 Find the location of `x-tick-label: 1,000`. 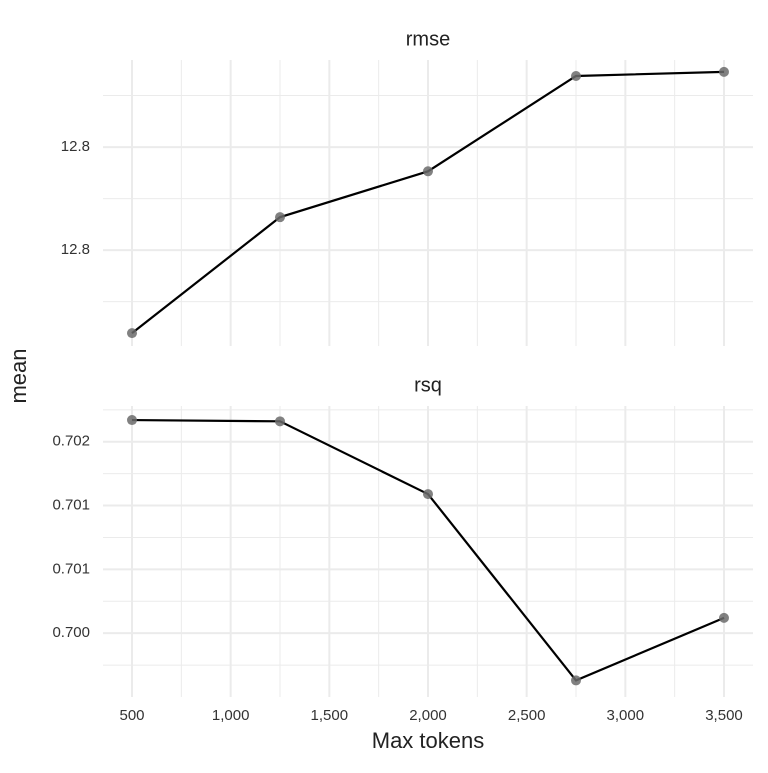

x-tick-label: 1,000 is located at coordinates (231, 715).